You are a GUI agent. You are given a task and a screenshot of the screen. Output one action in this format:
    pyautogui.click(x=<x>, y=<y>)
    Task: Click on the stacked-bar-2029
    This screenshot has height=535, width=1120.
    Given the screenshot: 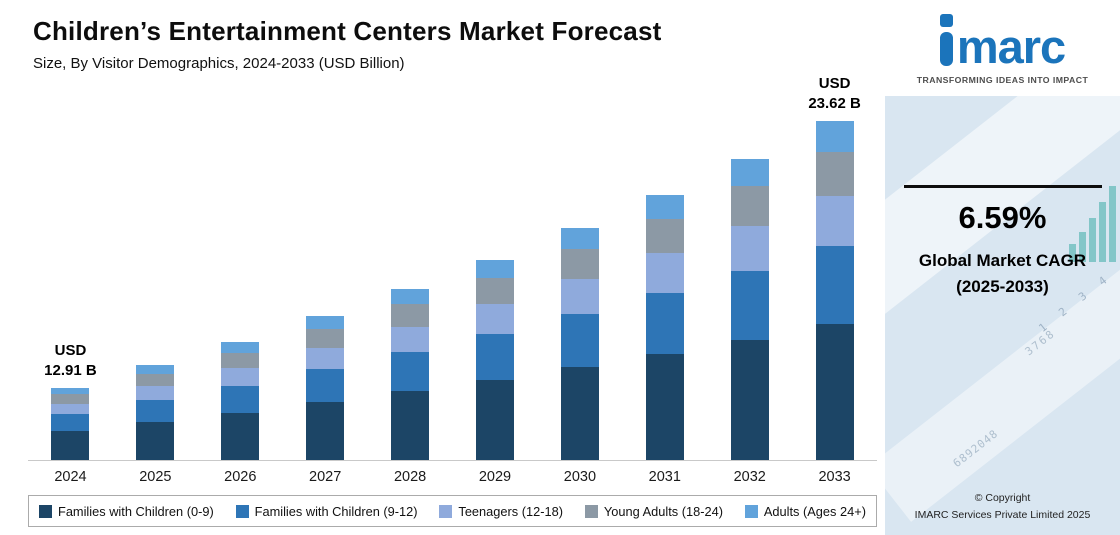 What is the action you would take?
    pyautogui.click(x=494, y=359)
    